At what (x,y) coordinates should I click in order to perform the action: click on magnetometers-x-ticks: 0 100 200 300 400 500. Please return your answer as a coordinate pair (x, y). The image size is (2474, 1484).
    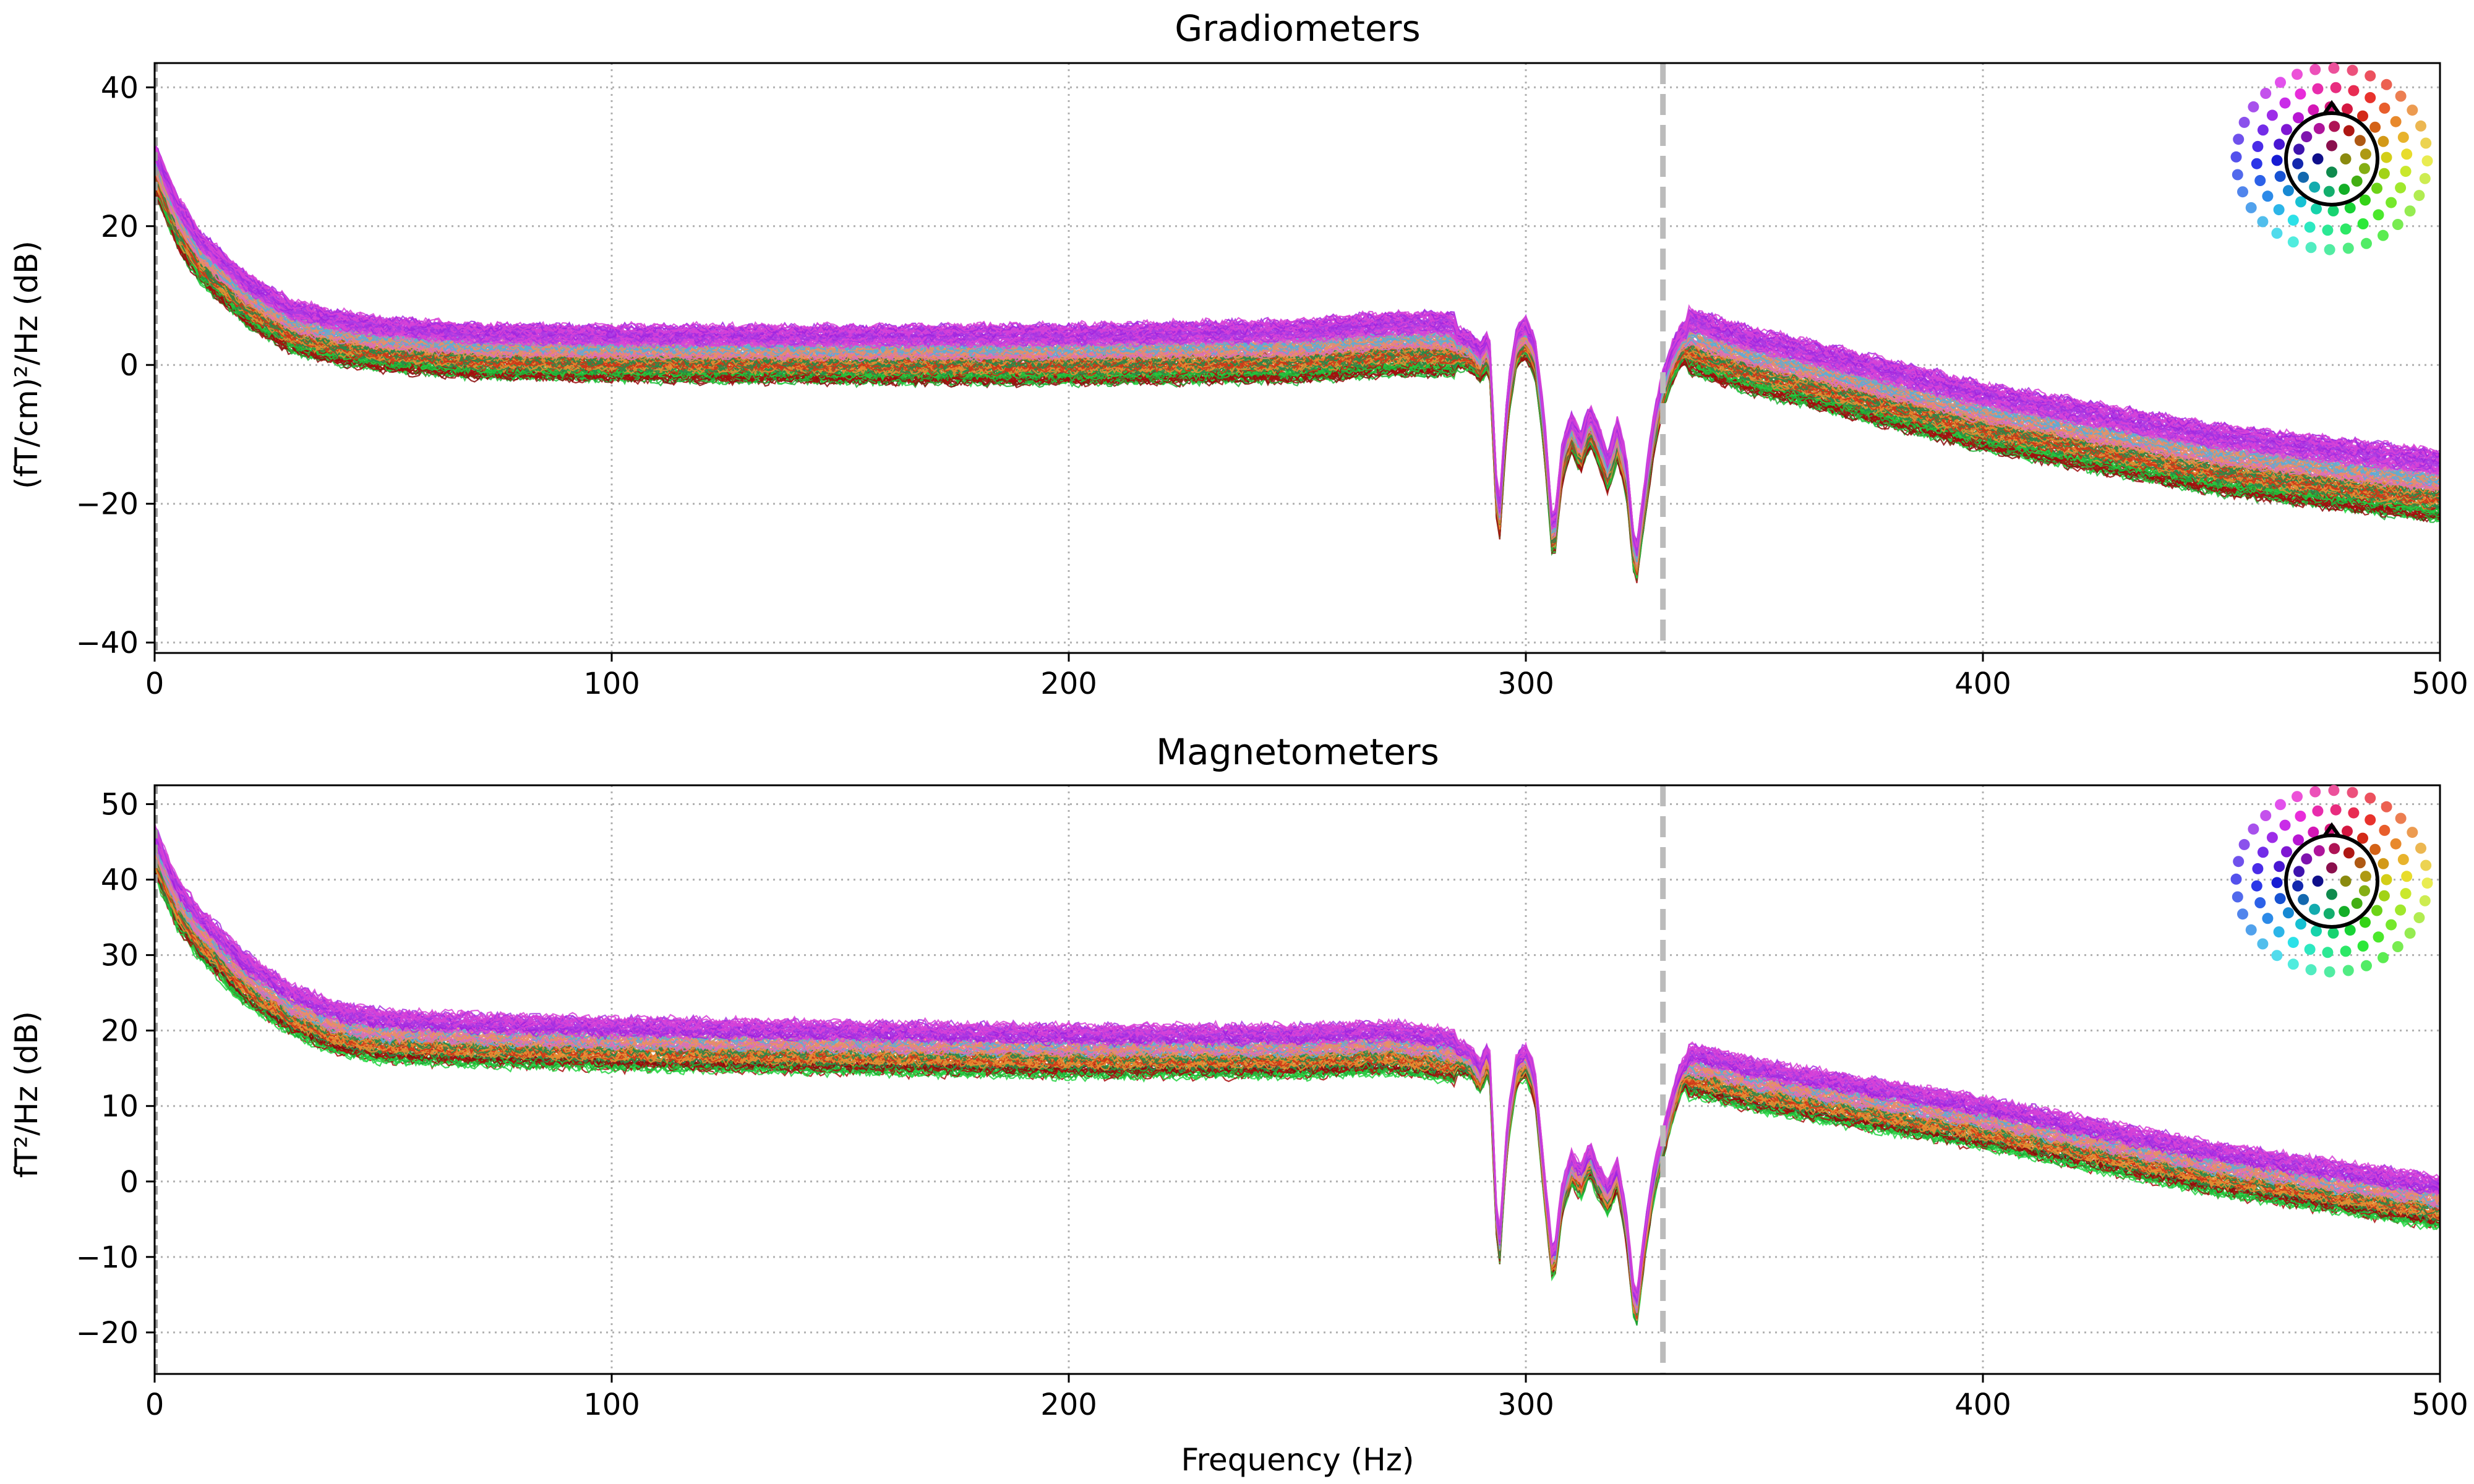
    Looking at the image, I should click on (1307, 1398).